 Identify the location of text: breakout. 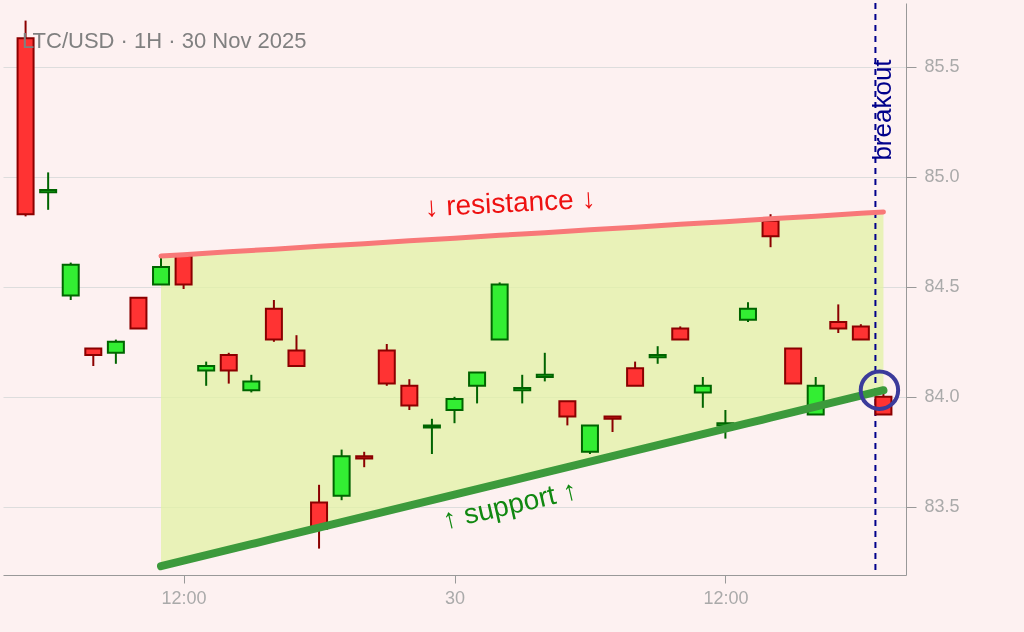
(882, 110).